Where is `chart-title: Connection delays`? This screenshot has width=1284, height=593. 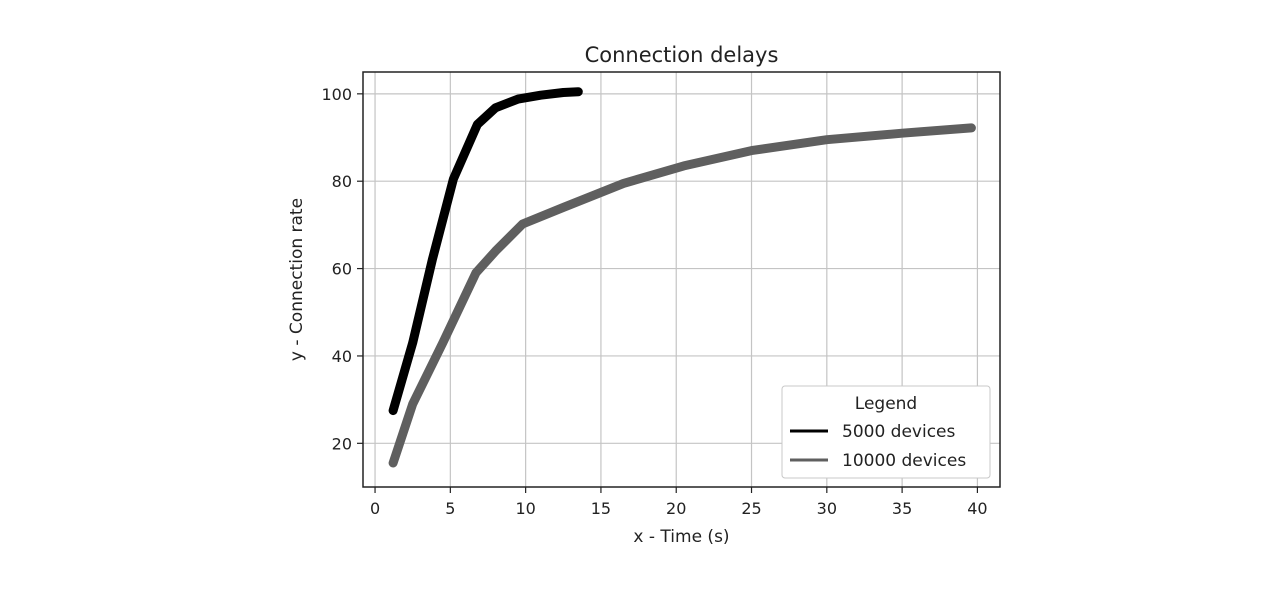 chart-title: Connection delays is located at coordinates (682, 55).